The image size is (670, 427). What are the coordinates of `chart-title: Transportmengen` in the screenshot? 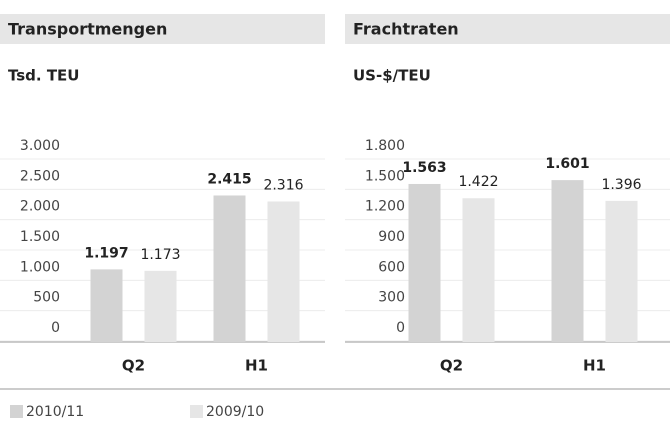 It's located at (87, 29).